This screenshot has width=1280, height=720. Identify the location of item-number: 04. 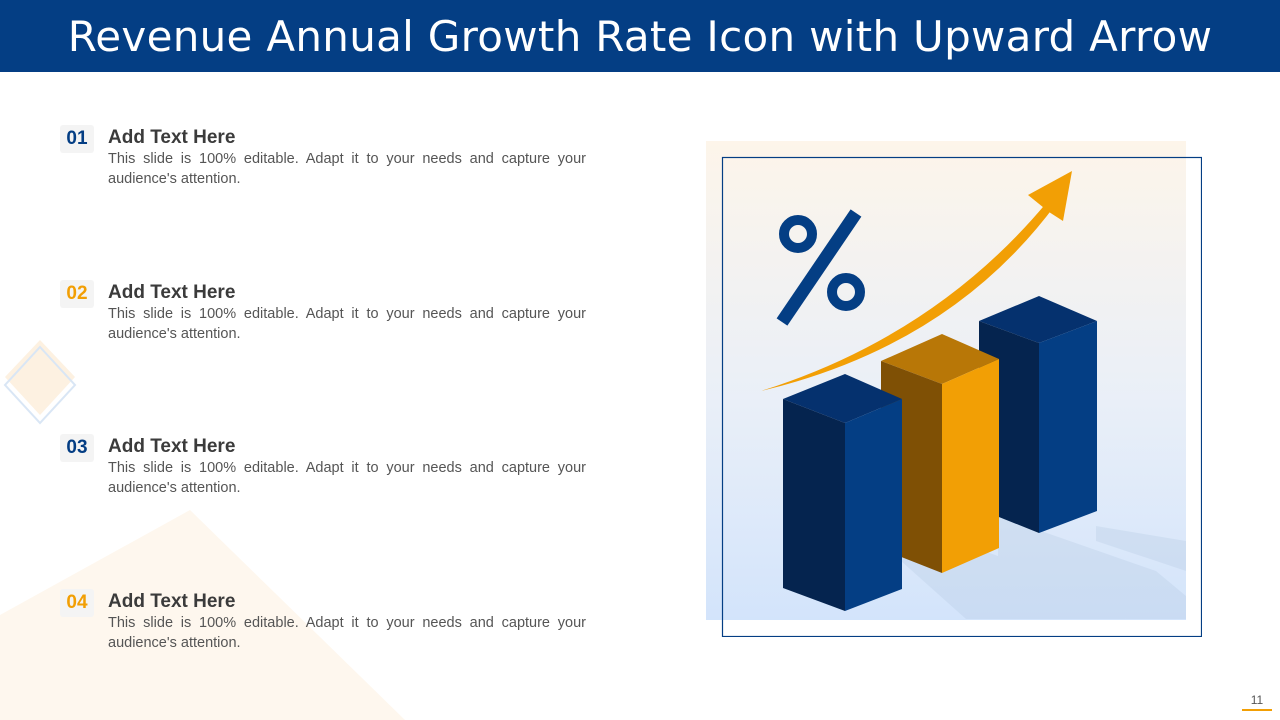
(77, 603).